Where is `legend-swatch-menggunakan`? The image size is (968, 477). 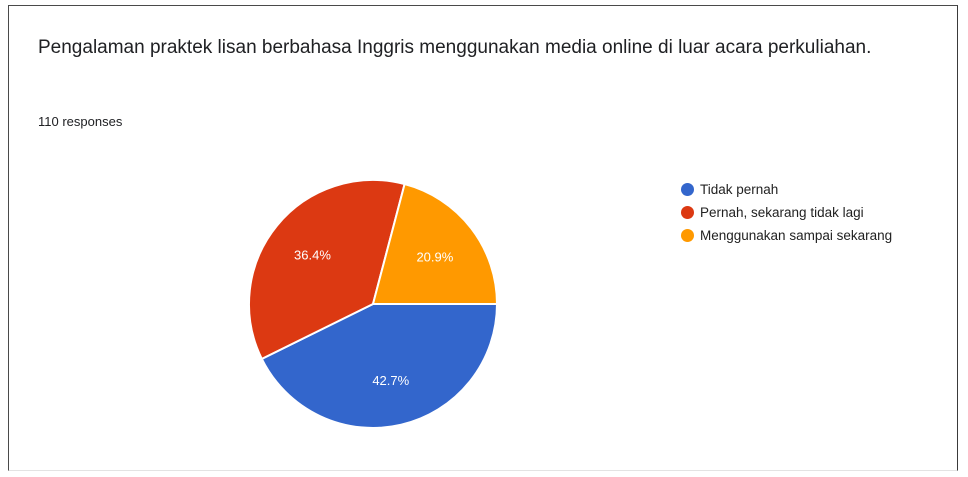 legend-swatch-menggunakan is located at coordinates (687, 235).